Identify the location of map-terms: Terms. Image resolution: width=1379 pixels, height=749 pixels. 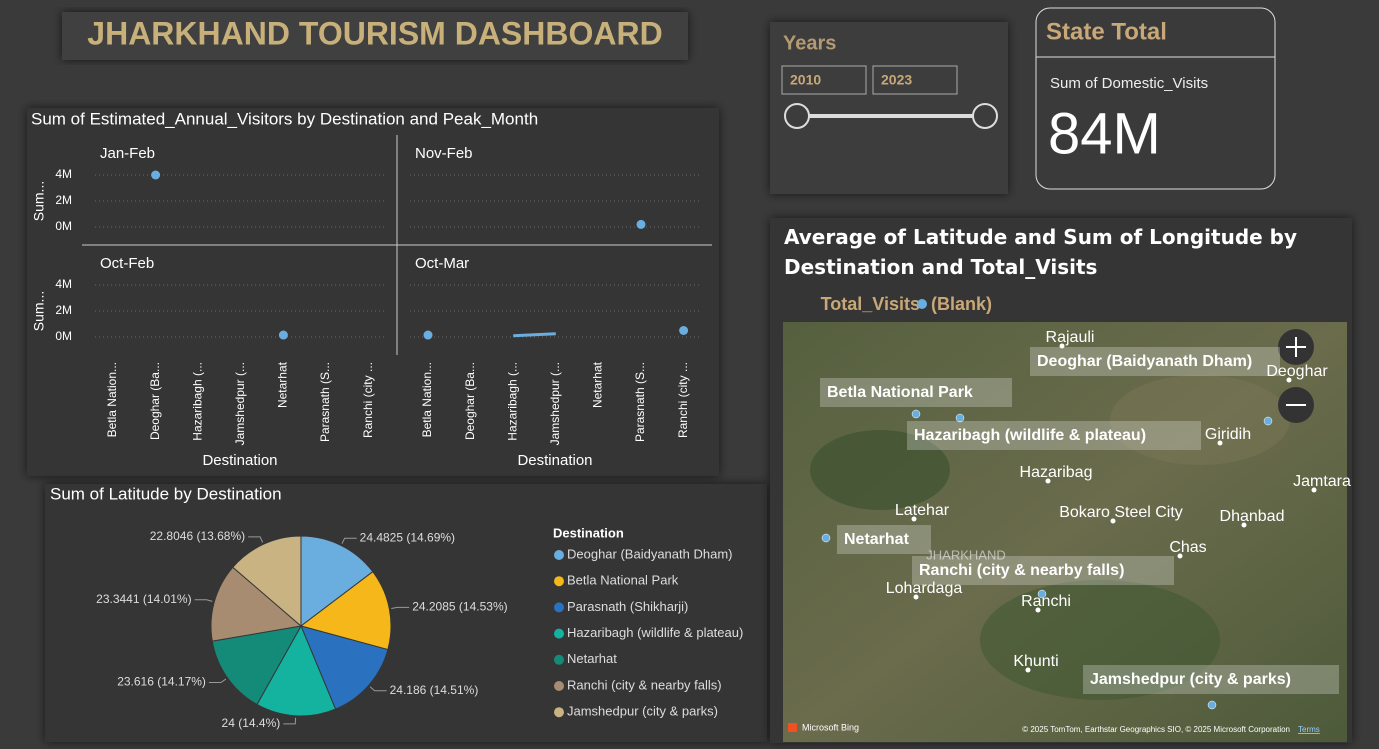
(1309, 729).